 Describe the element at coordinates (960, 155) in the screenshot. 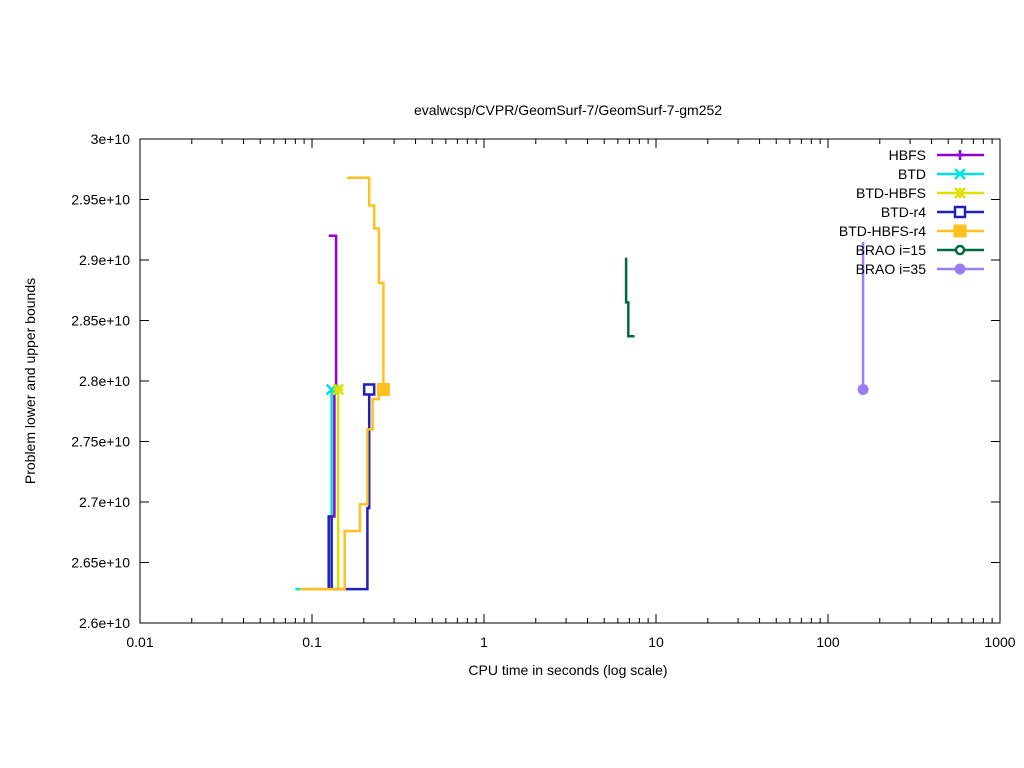

I see `plus-marker` at that location.